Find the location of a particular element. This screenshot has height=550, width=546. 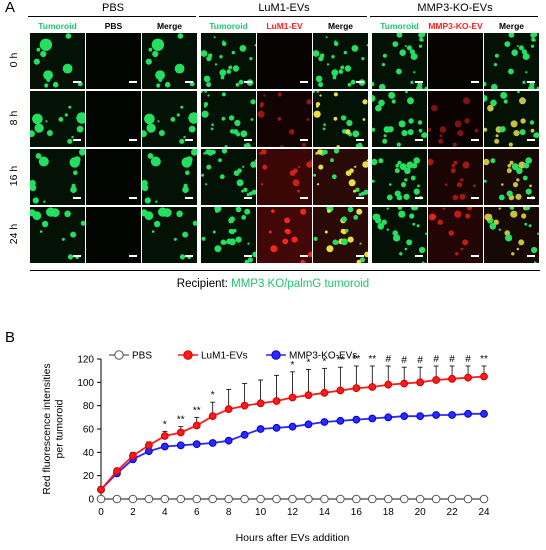

x-tick-label: 18 is located at coordinates (389, 512).